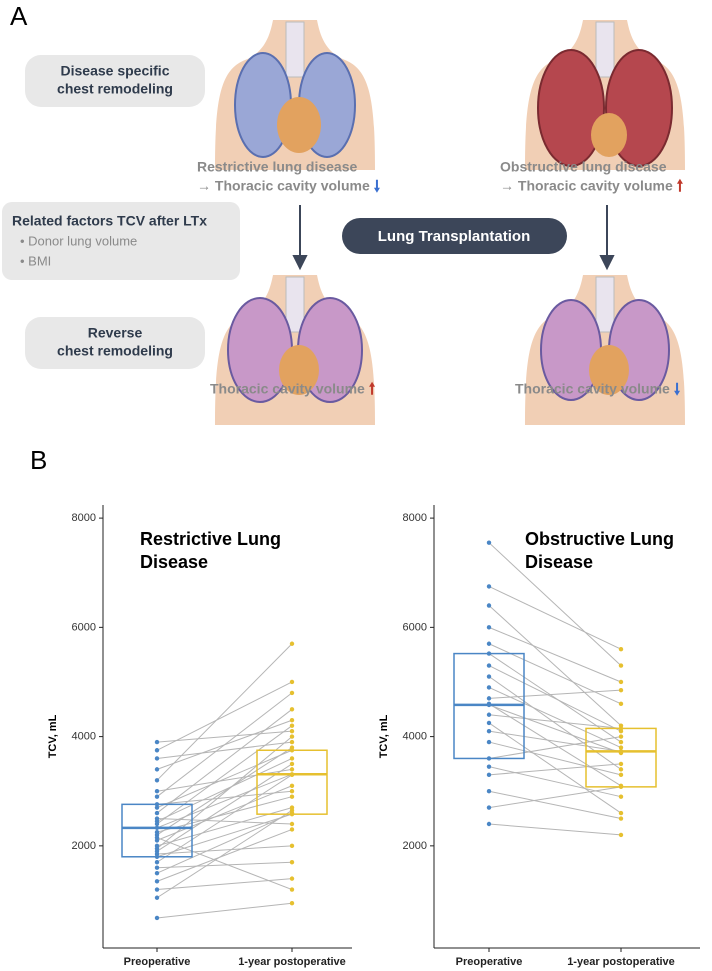  I want to click on x-tick-label: Preoperative, so click(489, 962).